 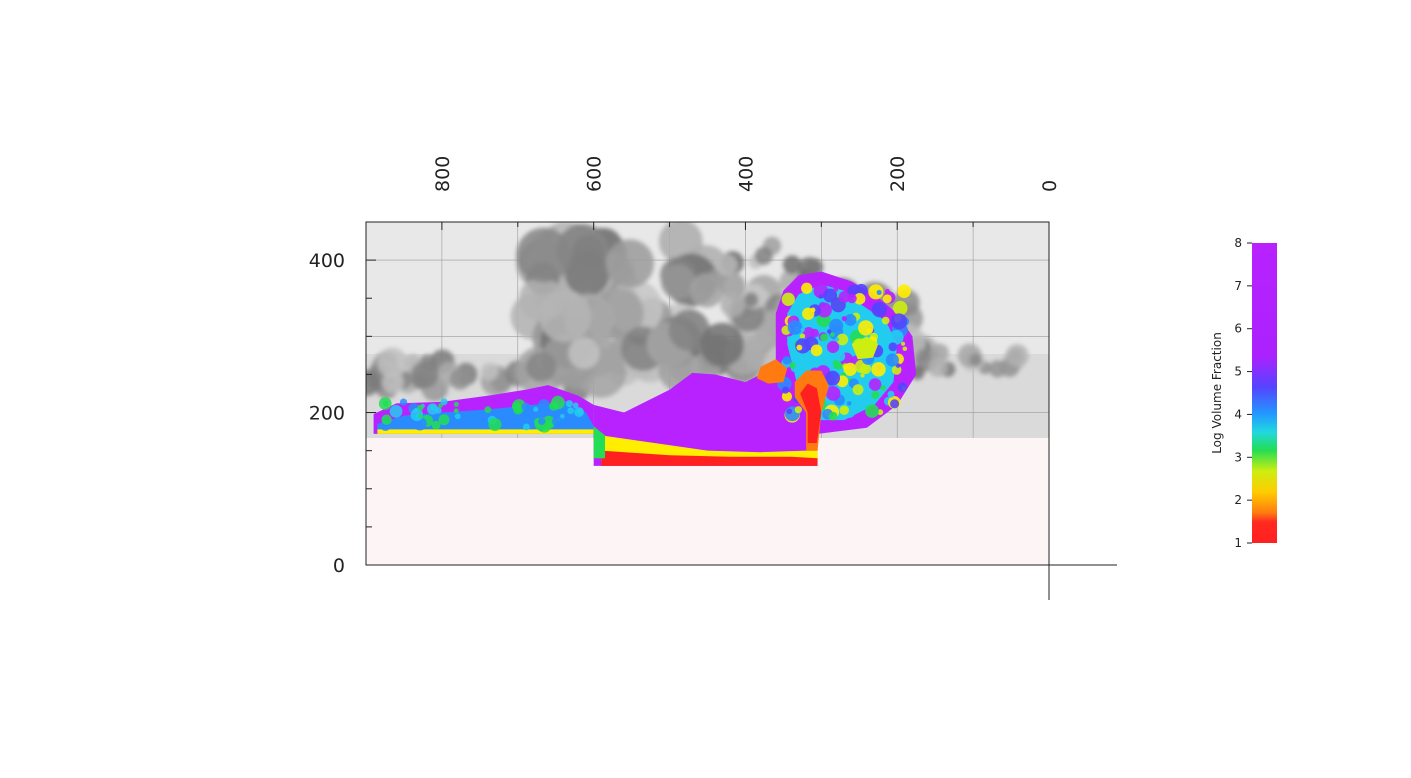 I want to click on colorbar-tick-label: 2, so click(x=1238, y=500).